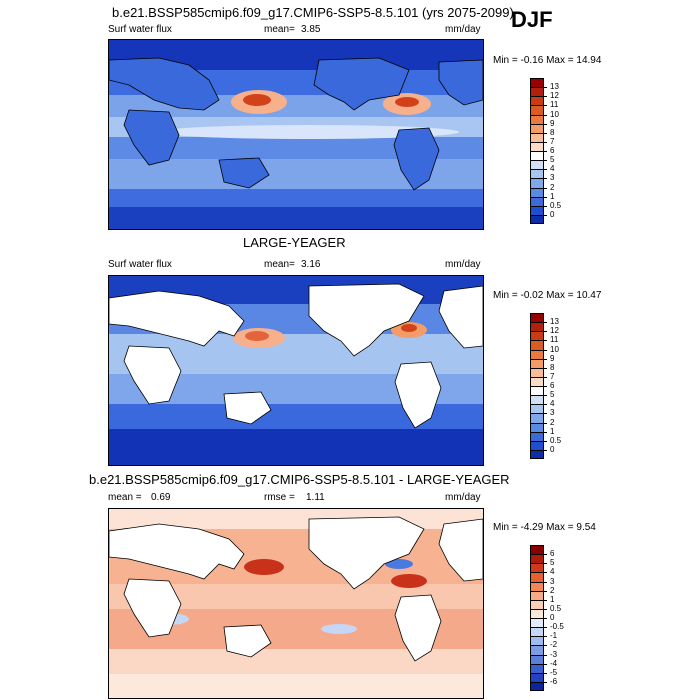 Image resolution: width=700 pixels, height=700 pixels. Describe the element at coordinates (311, 29) in the screenshot. I see `panel1-mean-value: 3.85` at that location.